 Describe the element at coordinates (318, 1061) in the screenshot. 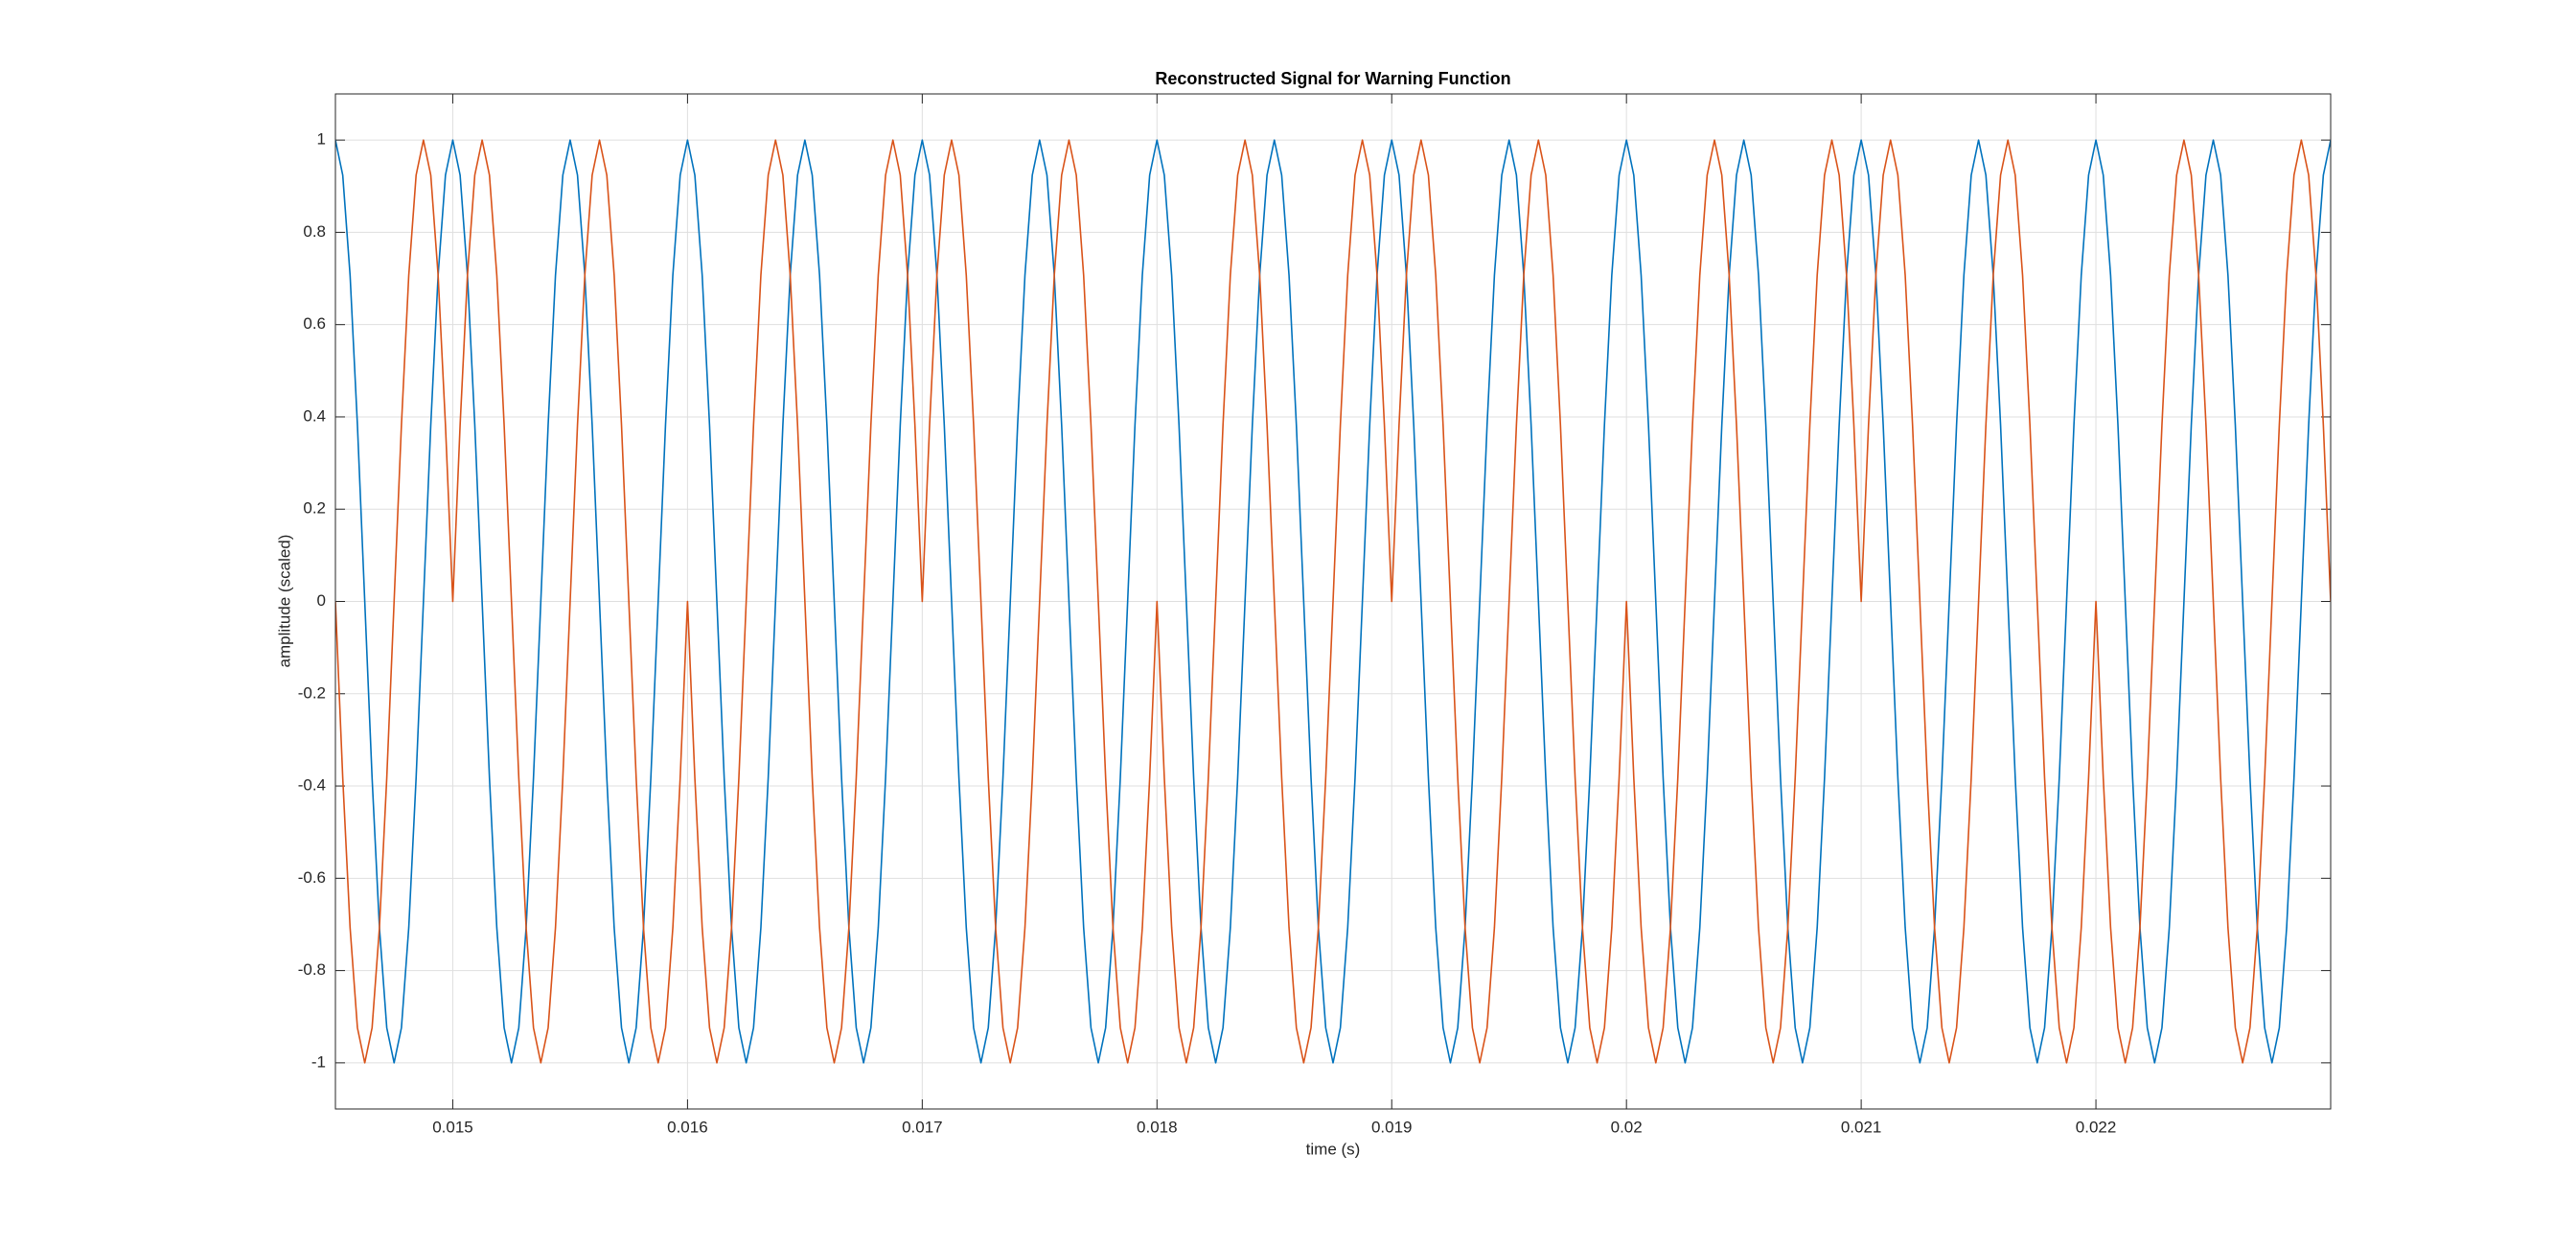

I see `y-tick-label: -1` at that location.